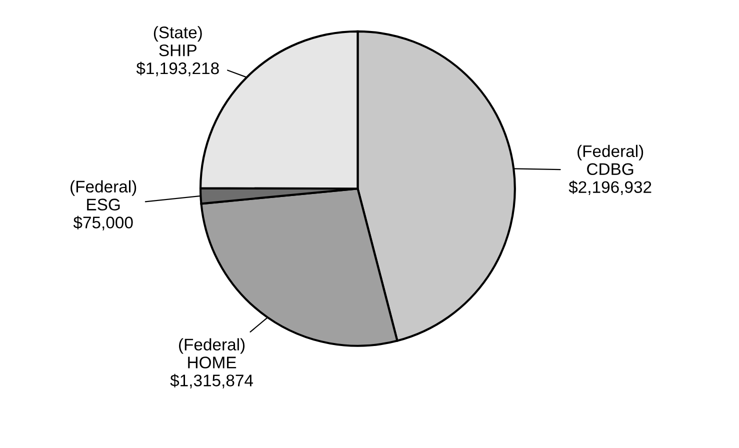 The image size is (739, 448). Describe the element at coordinates (212, 353) in the screenshot. I see `slice-label: (Federal) HOME` at that location.